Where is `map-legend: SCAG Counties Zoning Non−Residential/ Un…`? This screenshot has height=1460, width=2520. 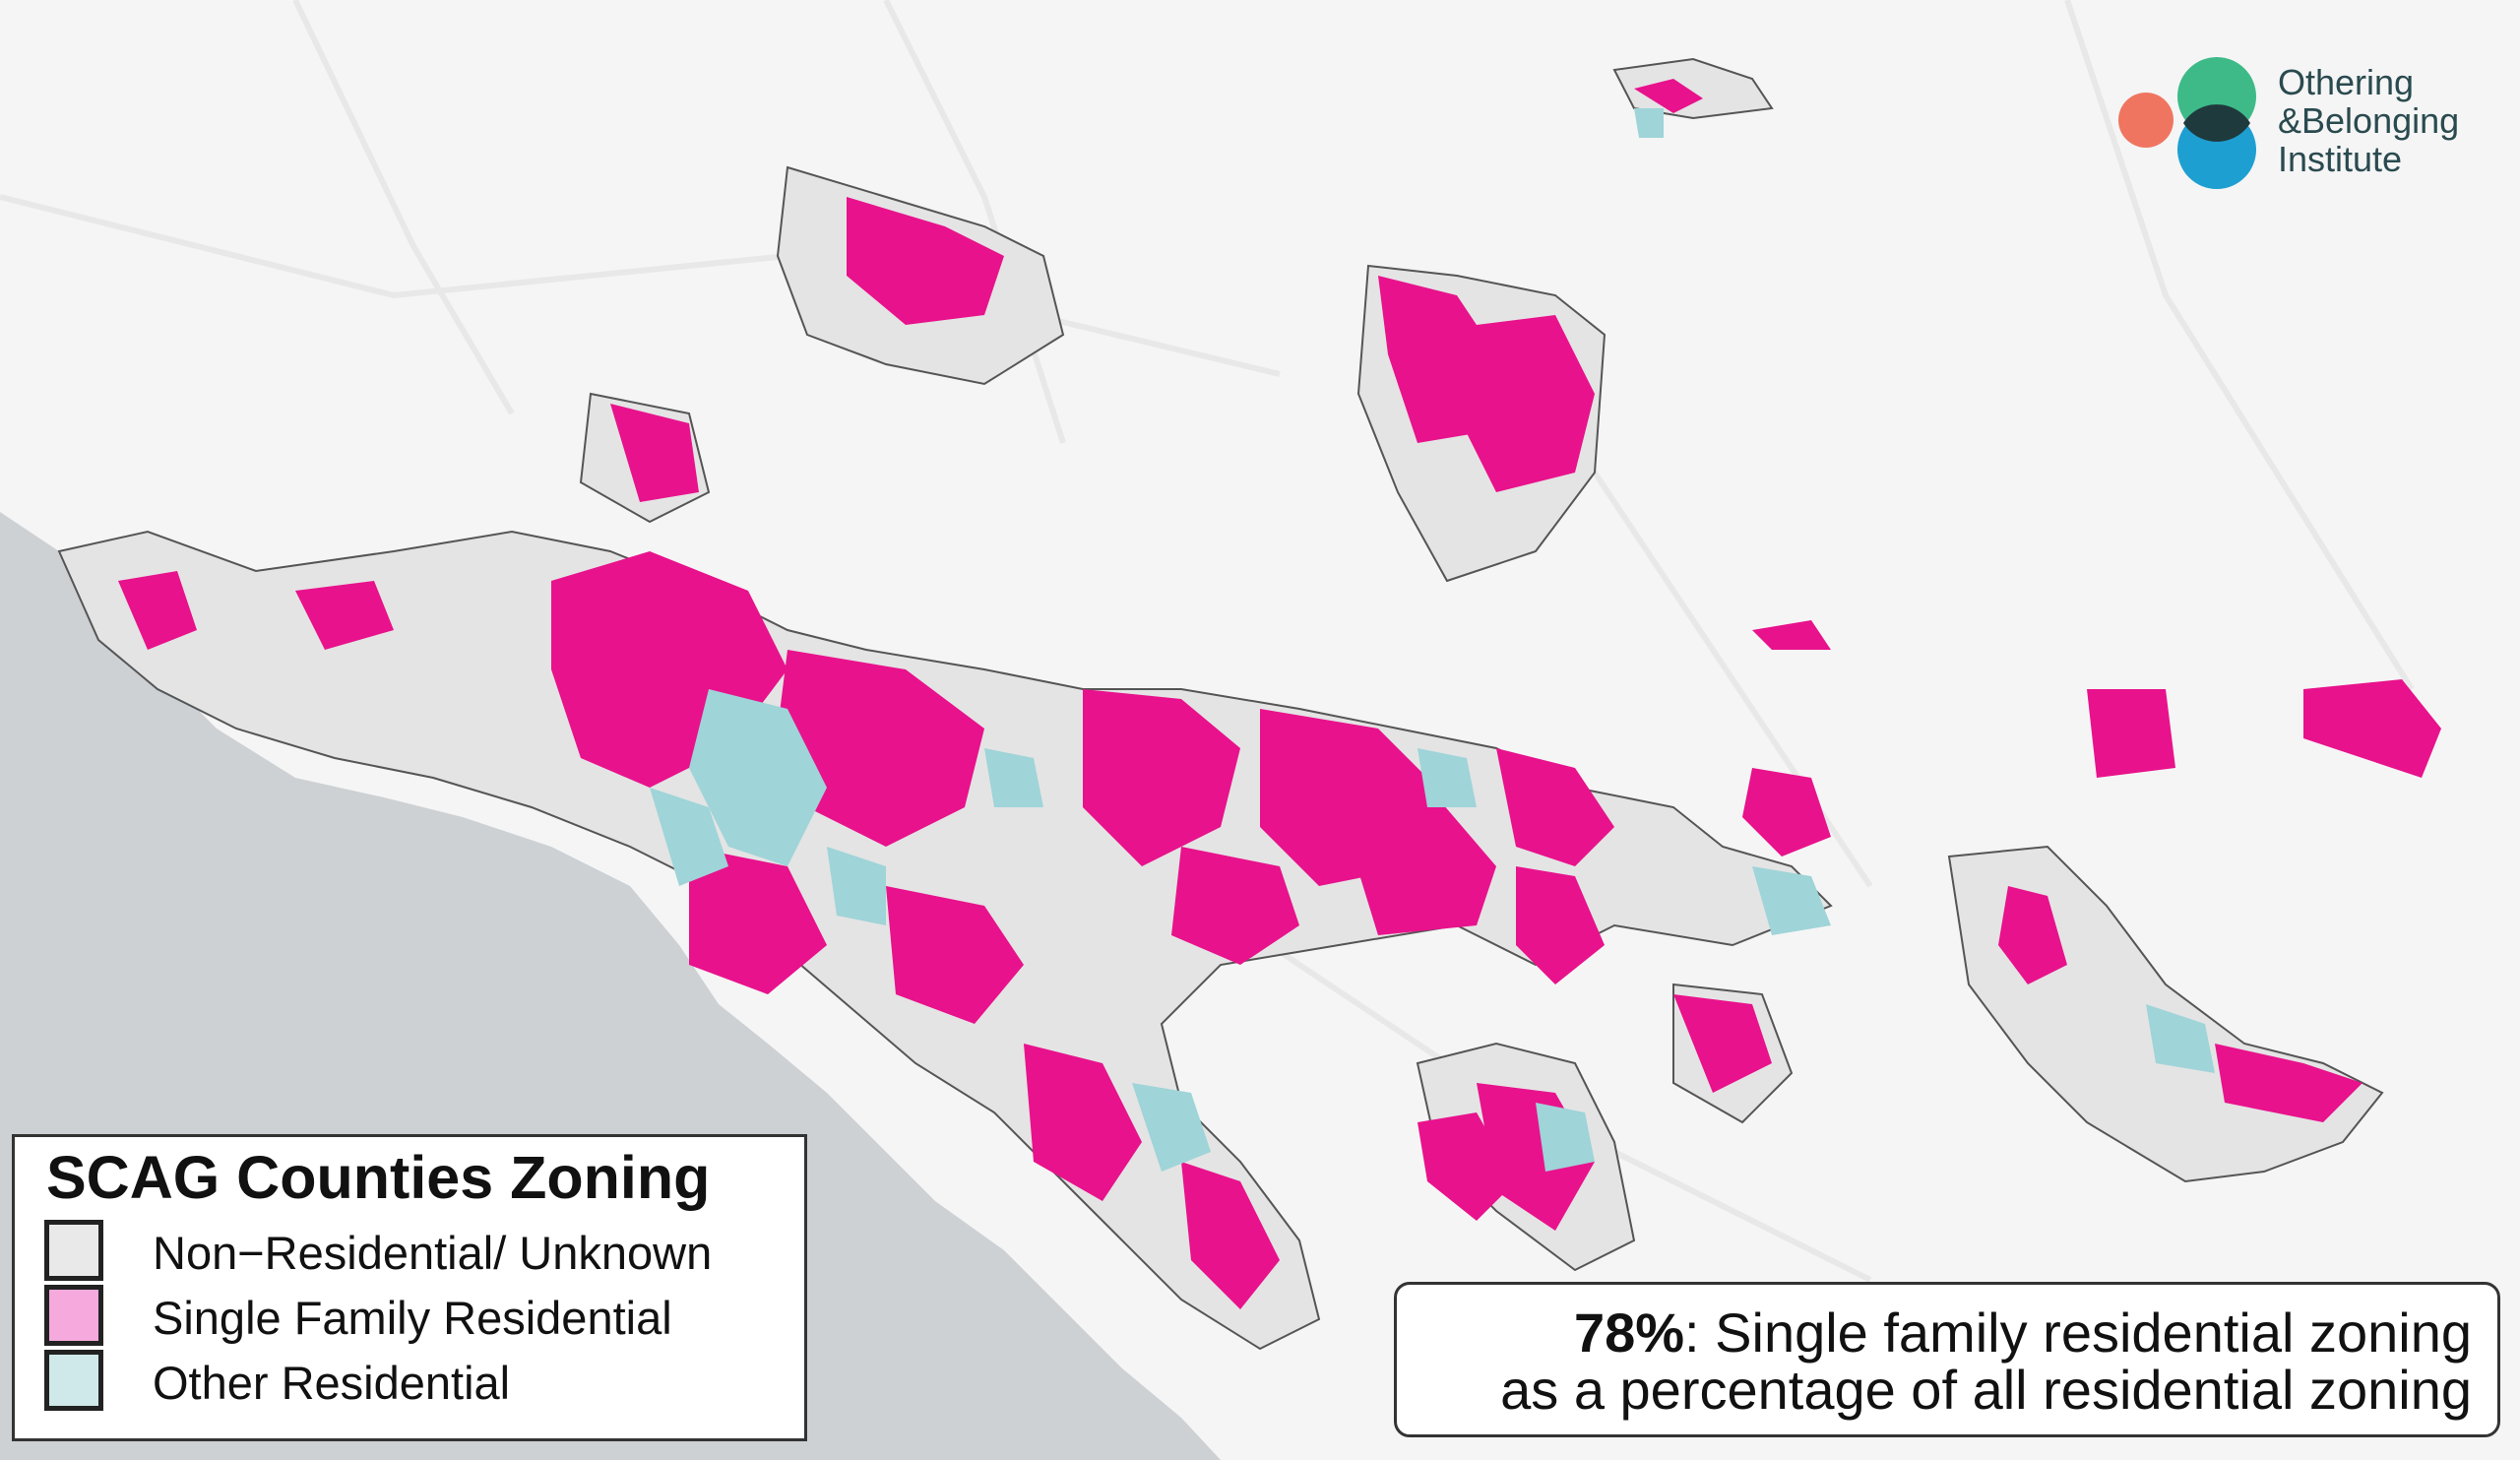
map-legend: SCAG Counties Zoning Non−Residential/ Un… is located at coordinates (409, 1287).